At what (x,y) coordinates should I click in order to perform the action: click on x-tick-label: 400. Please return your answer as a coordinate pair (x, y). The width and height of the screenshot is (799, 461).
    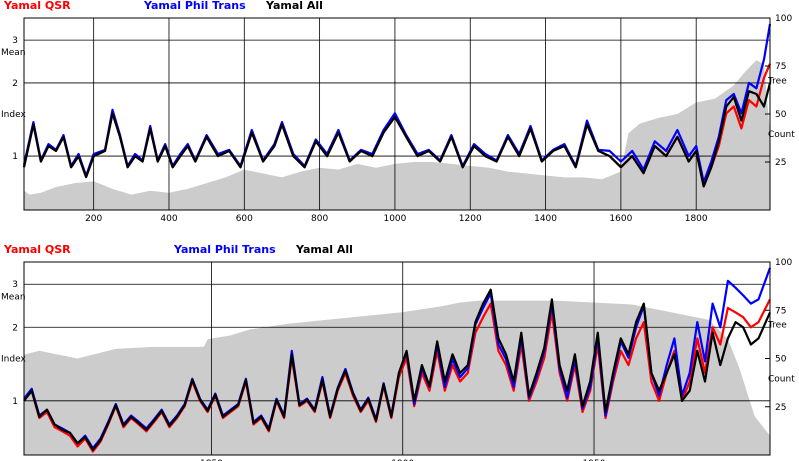
    Looking at the image, I should click on (168, 219).